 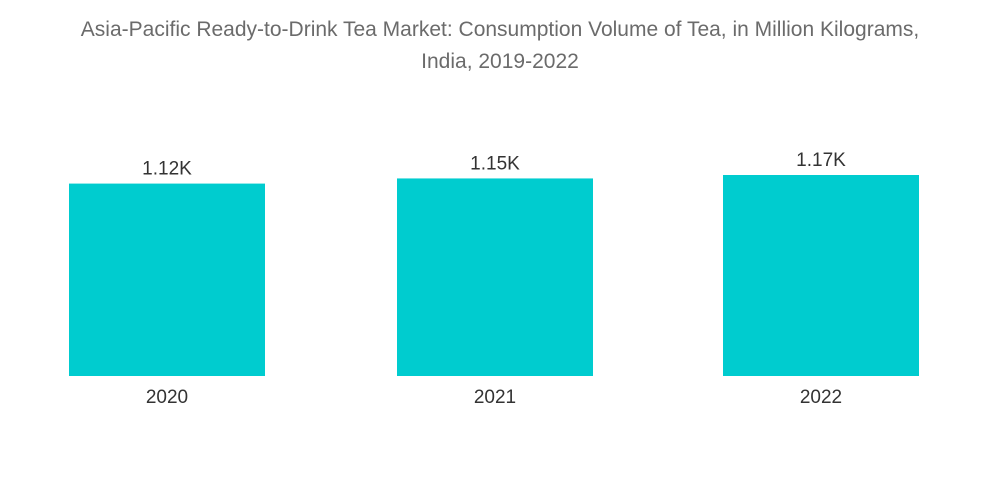 I want to click on bar-2022, so click(x=821, y=275).